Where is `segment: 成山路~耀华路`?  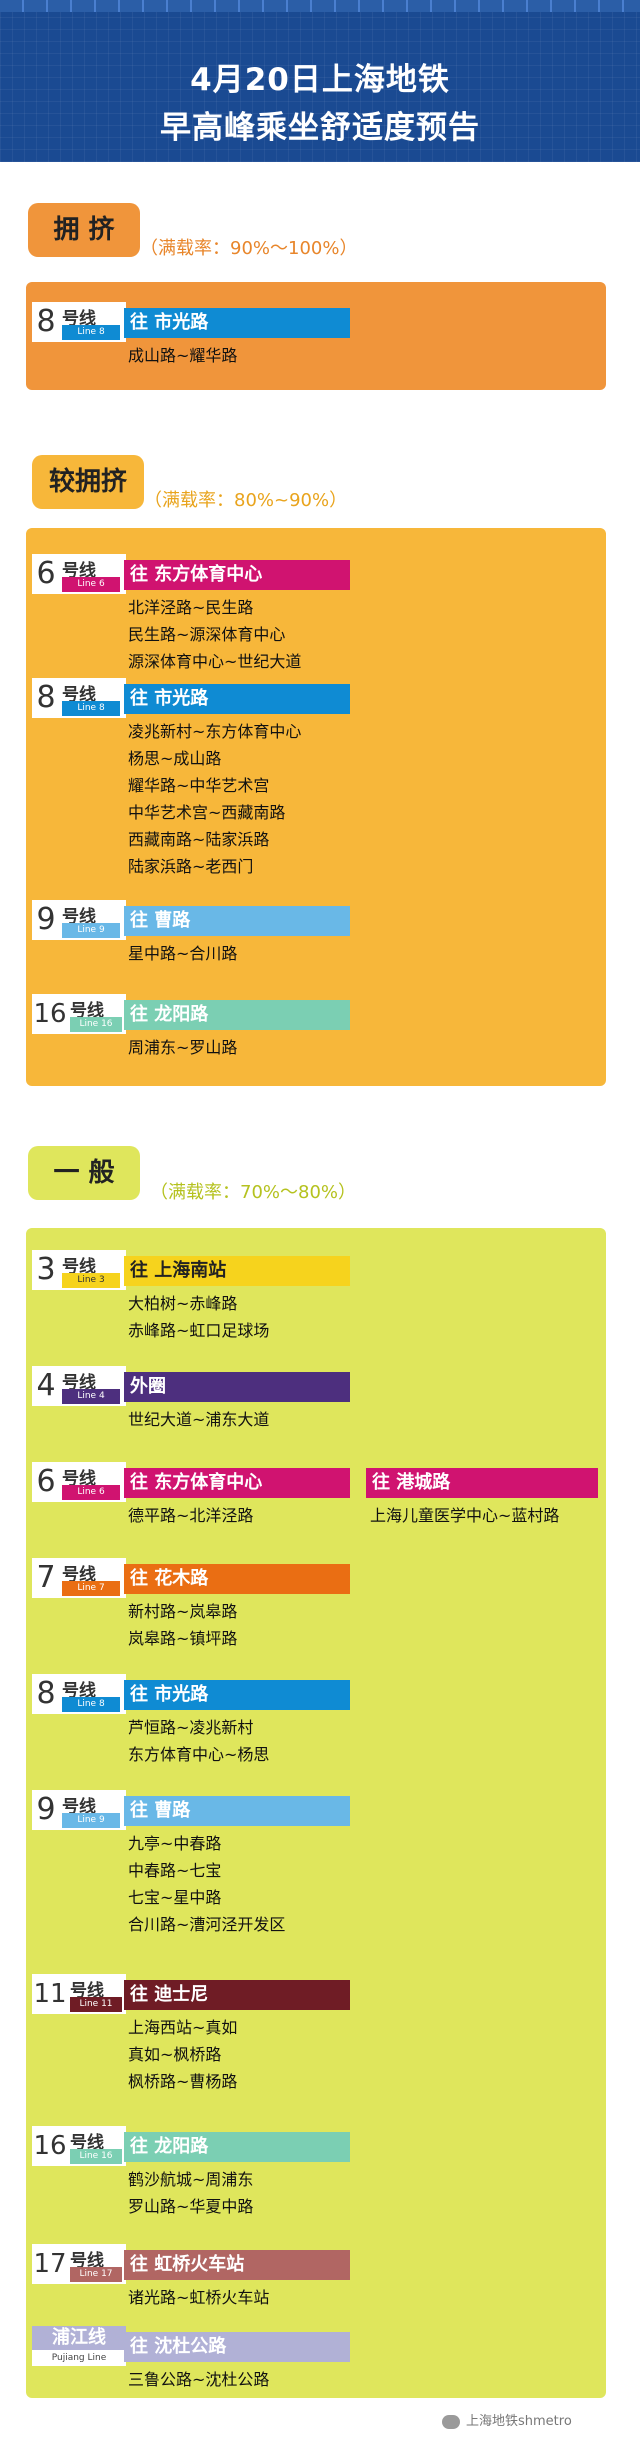 segment: 成山路~耀华路 is located at coordinates (183, 355).